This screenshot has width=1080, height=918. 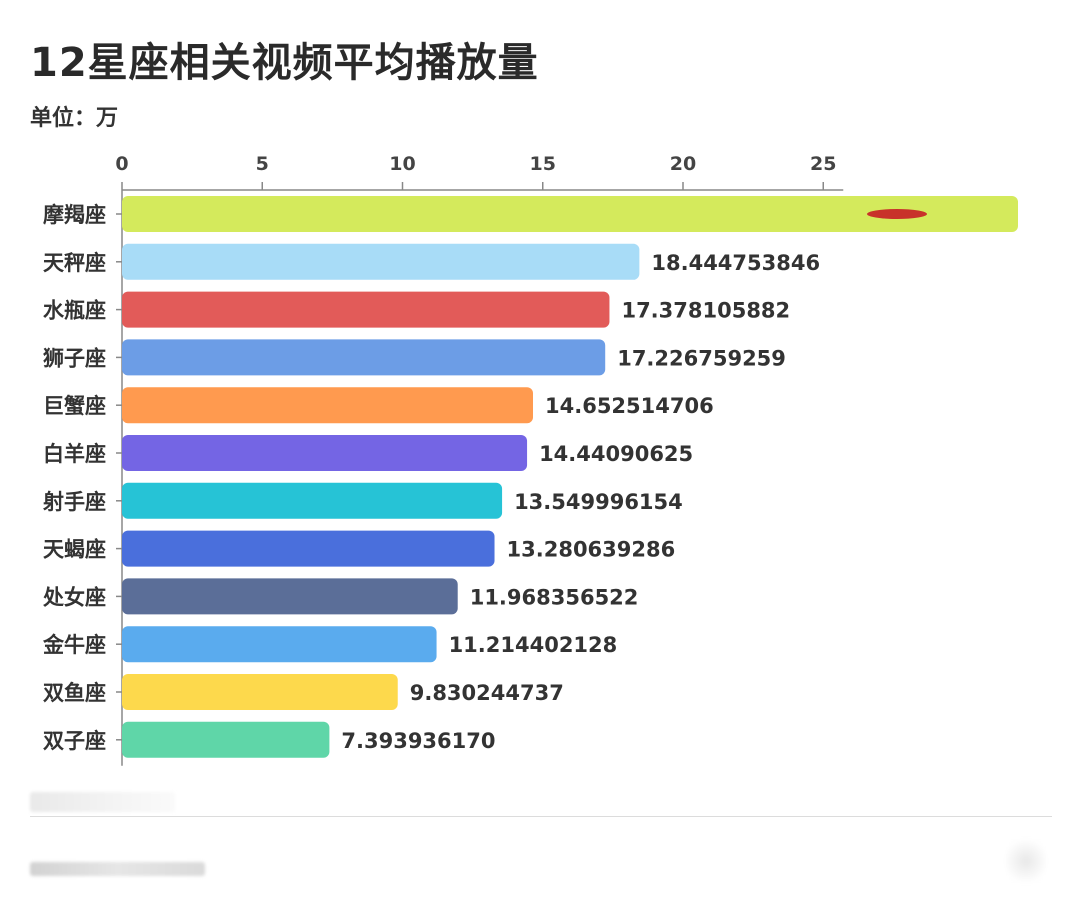 I want to click on x-tick-label: 5, so click(x=262, y=164).